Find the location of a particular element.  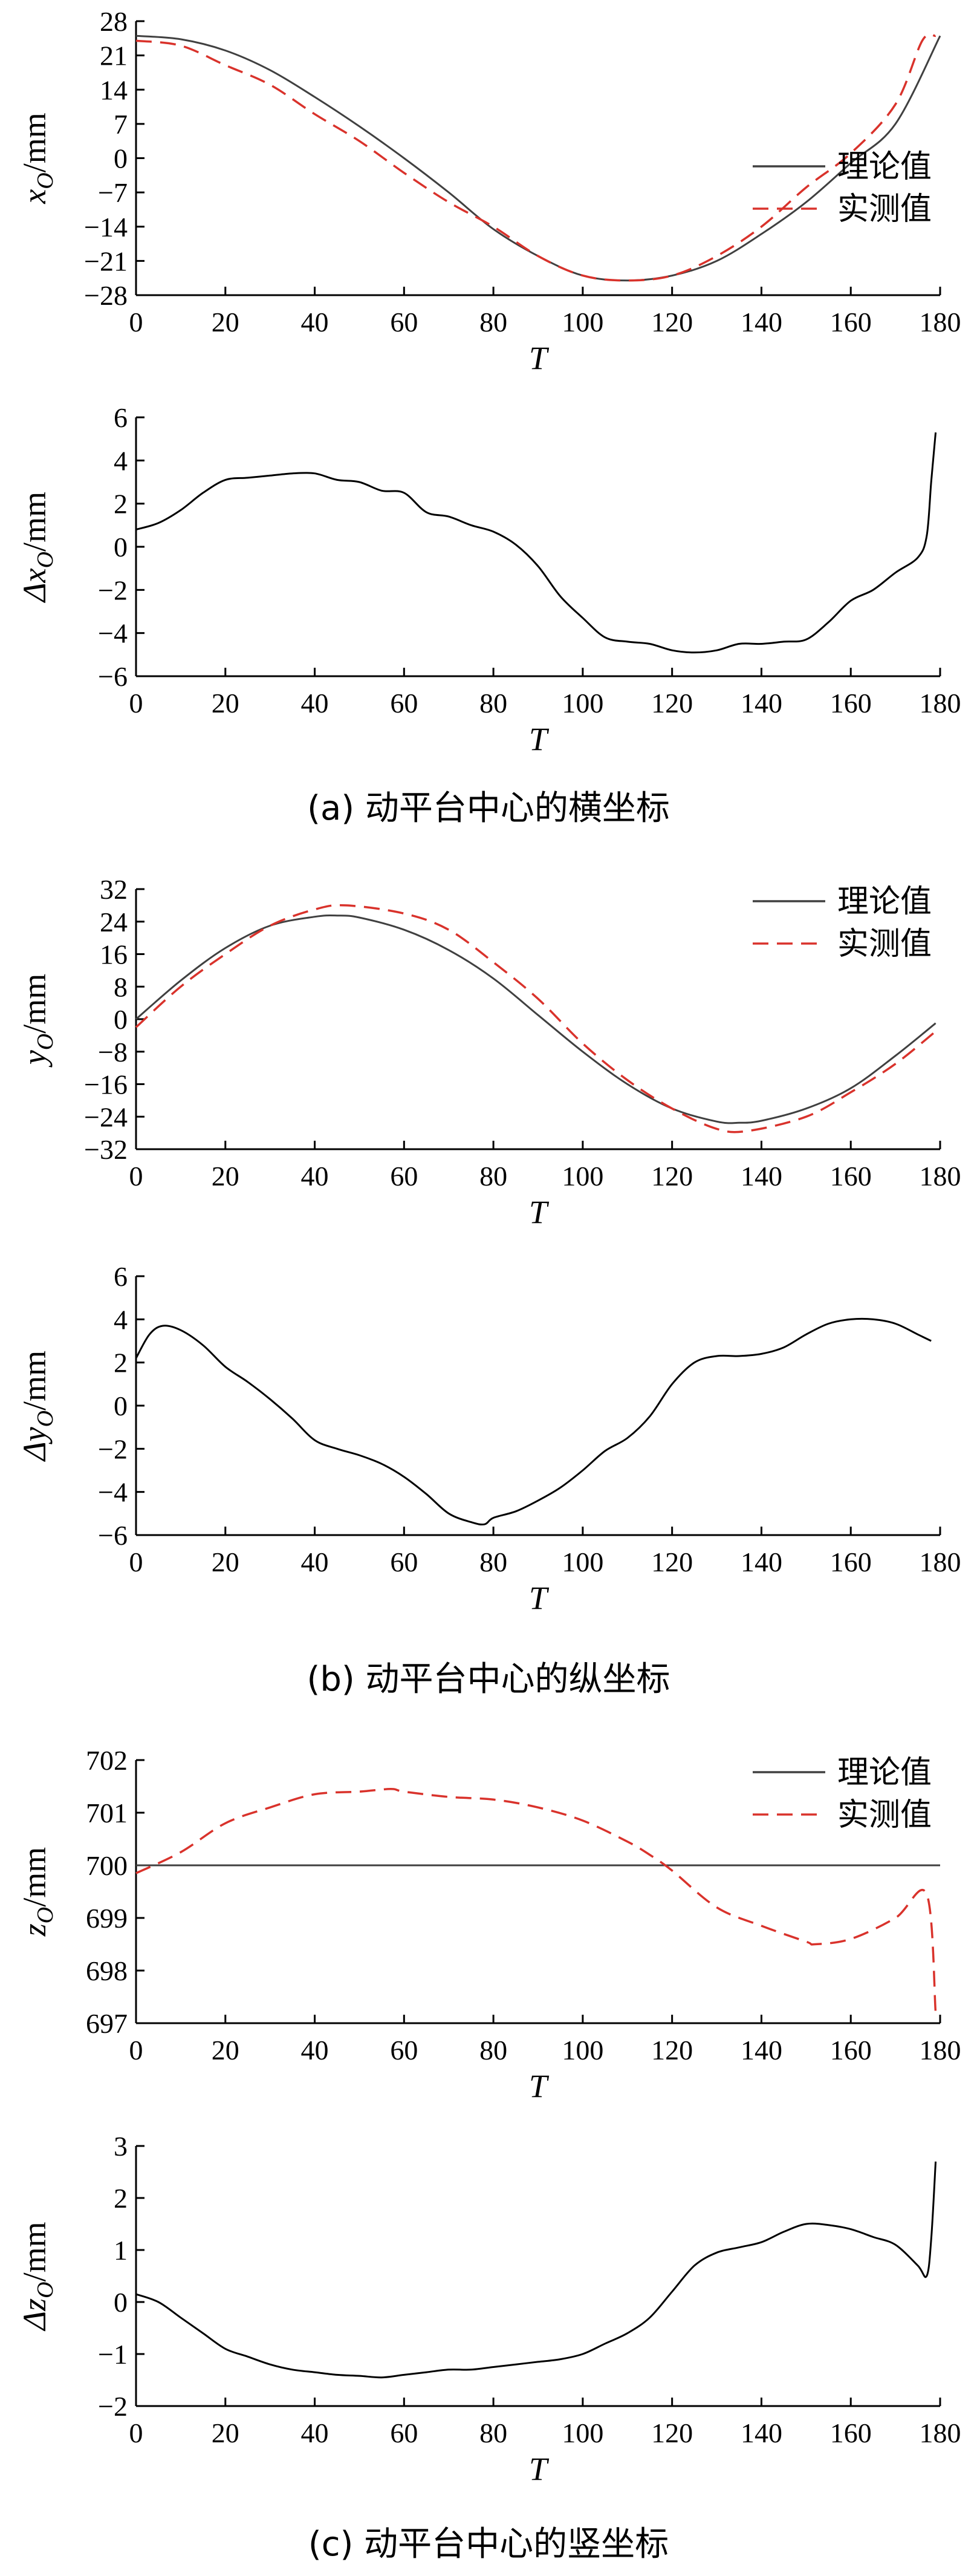

y-tick-label: 697 is located at coordinates (107, 2023).